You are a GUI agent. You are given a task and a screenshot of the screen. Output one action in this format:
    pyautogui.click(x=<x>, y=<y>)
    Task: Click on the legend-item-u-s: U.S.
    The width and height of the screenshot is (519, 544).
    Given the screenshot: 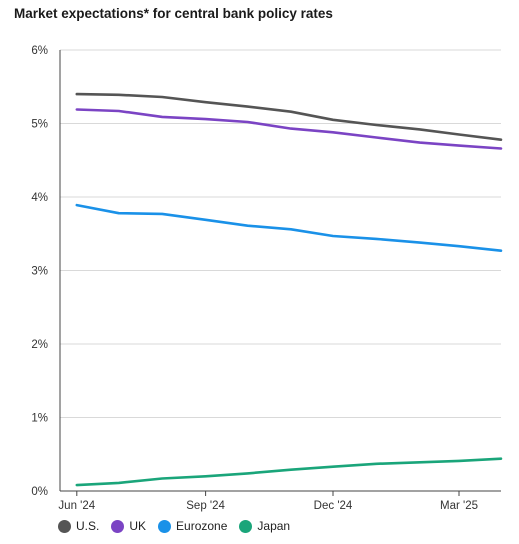 What is the action you would take?
    pyautogui.click(x=78, y=526)
    